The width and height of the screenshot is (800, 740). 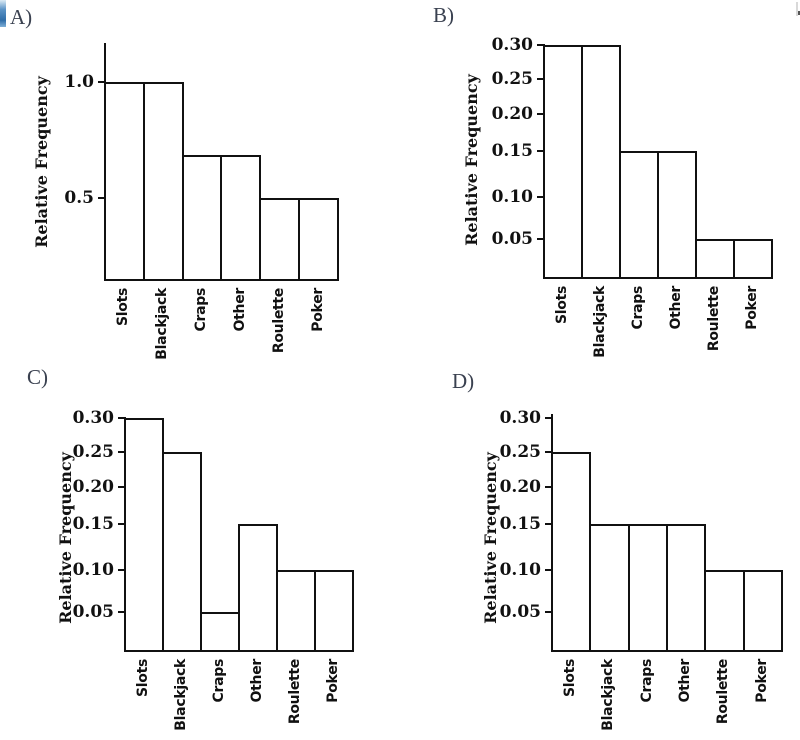 I want to click on bar-craps, so click(x=647, y=587).